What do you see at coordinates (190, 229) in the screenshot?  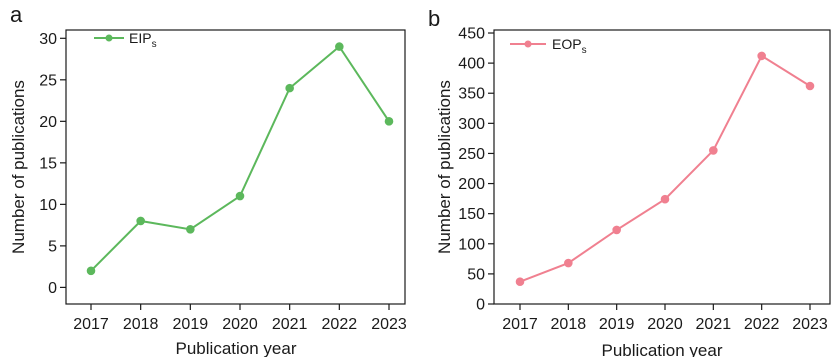 I see `panel-a-point-2019` at bounding box center [190, 229].